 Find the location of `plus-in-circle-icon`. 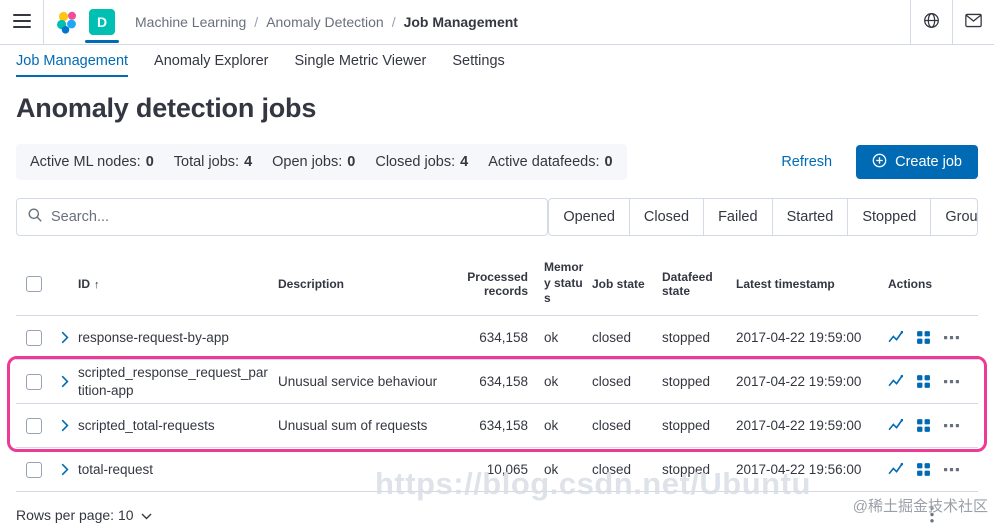

plus-in-circle-icon is located at coordinates (879, 162).